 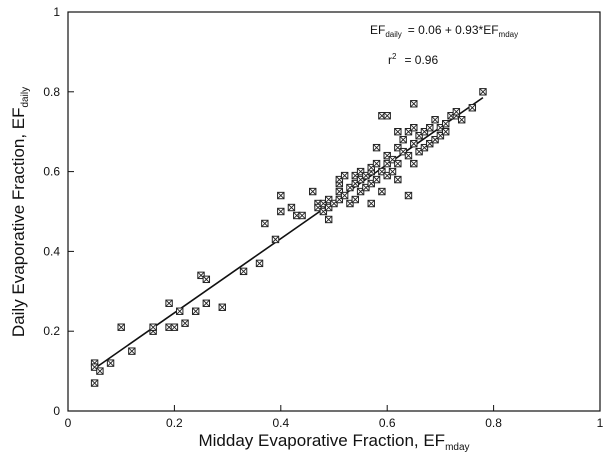 I want to click on y-axis-title: Daily Evaporative Fraction, EFdaily, so click(x=20, y=212).